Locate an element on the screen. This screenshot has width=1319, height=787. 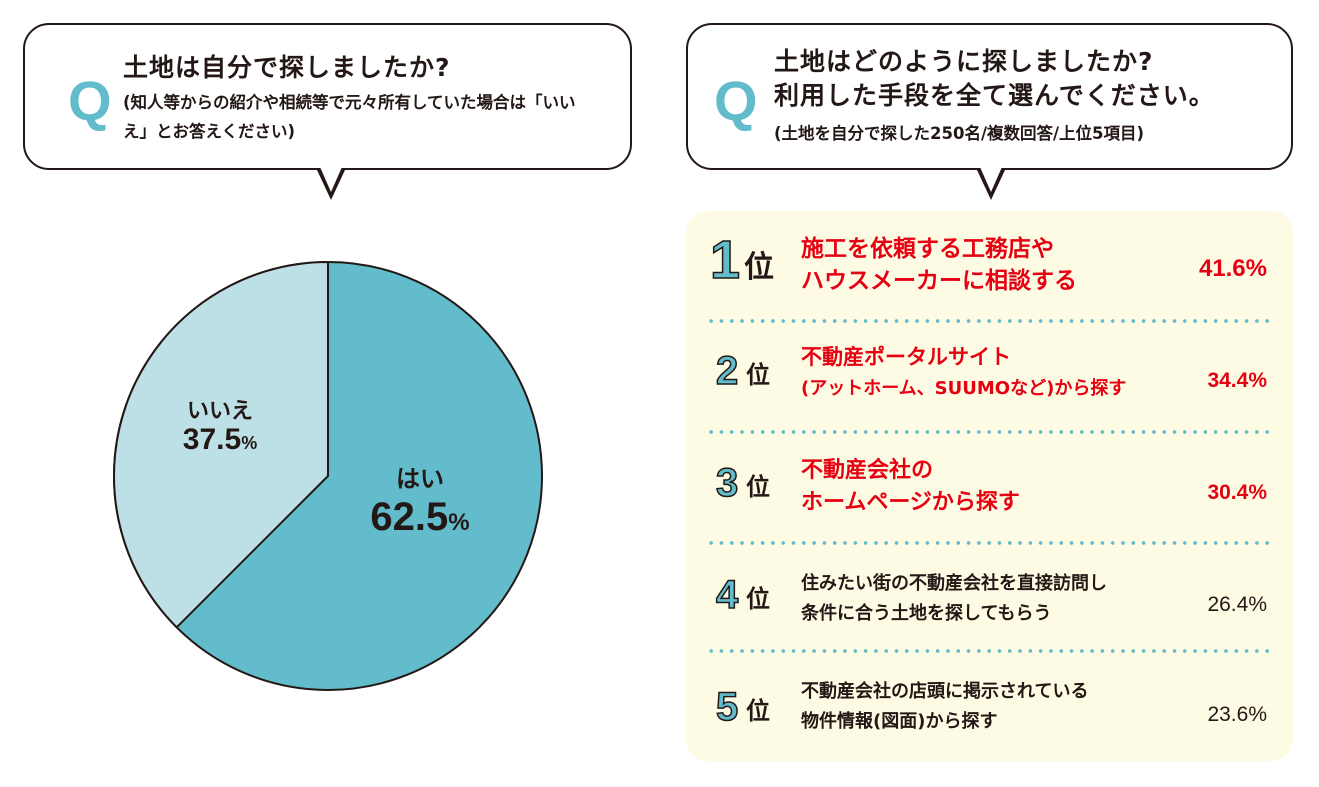
rank-number: 4 is located at coordinates (727, 595).